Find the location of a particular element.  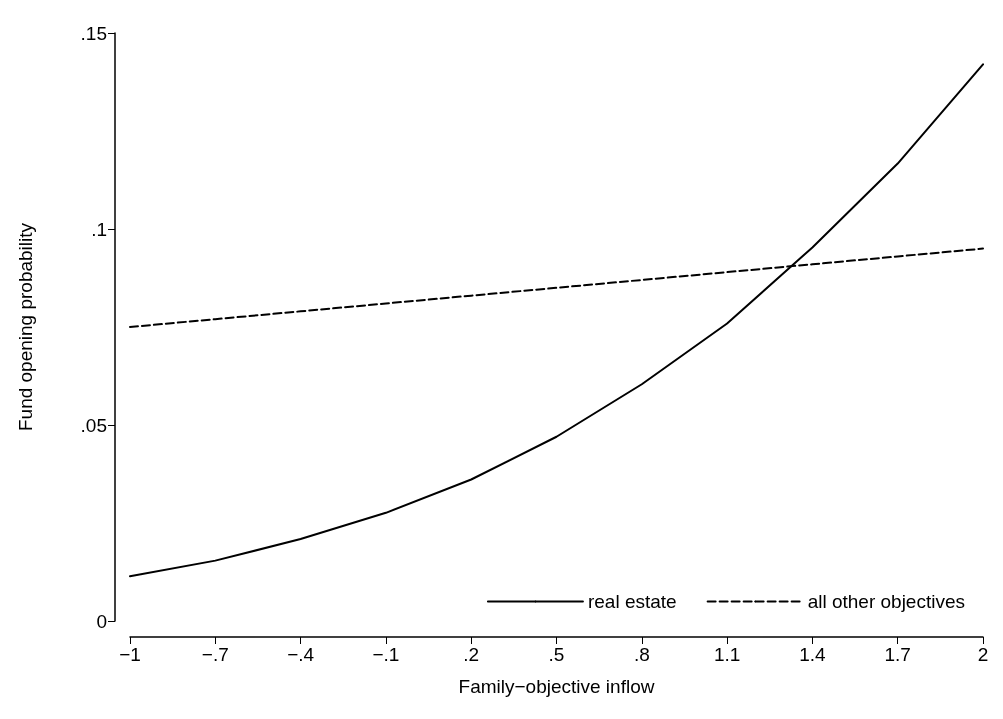

x-tick-label: −1 is located at coordinates (130, 654).